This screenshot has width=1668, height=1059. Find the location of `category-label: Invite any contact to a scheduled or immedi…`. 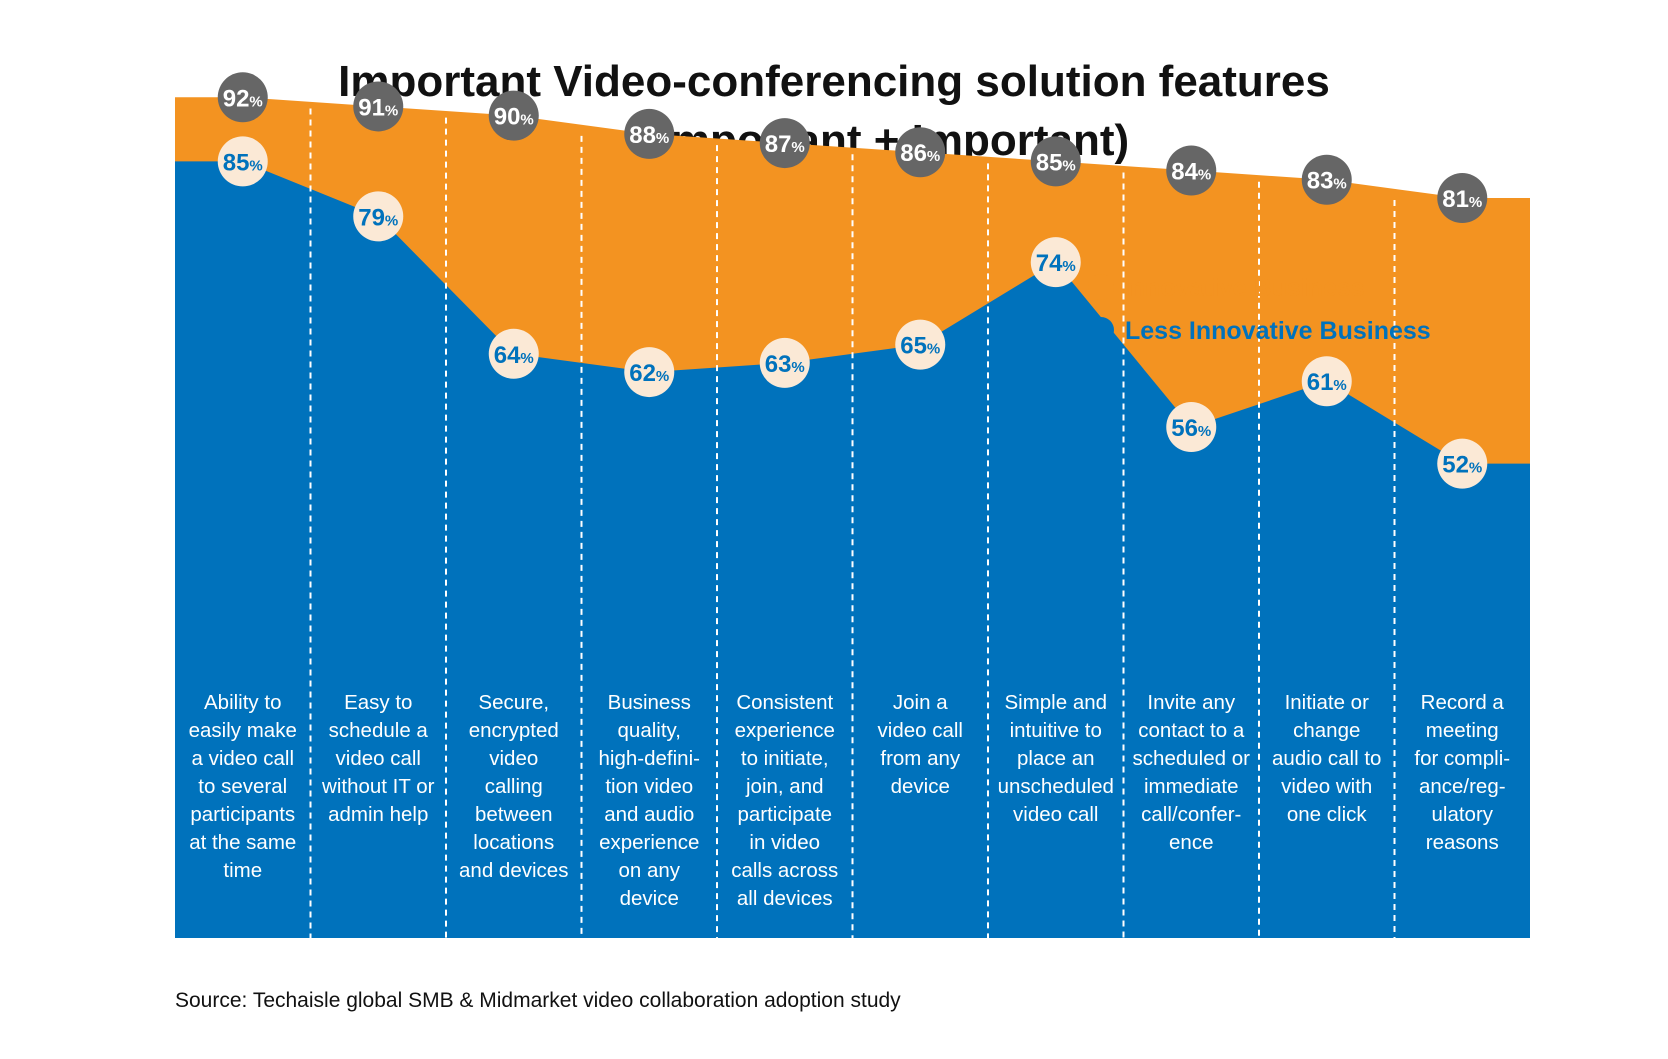

category-label: Invite any contact to a scheduled or immedi… is located at coordinates (1192, 772).